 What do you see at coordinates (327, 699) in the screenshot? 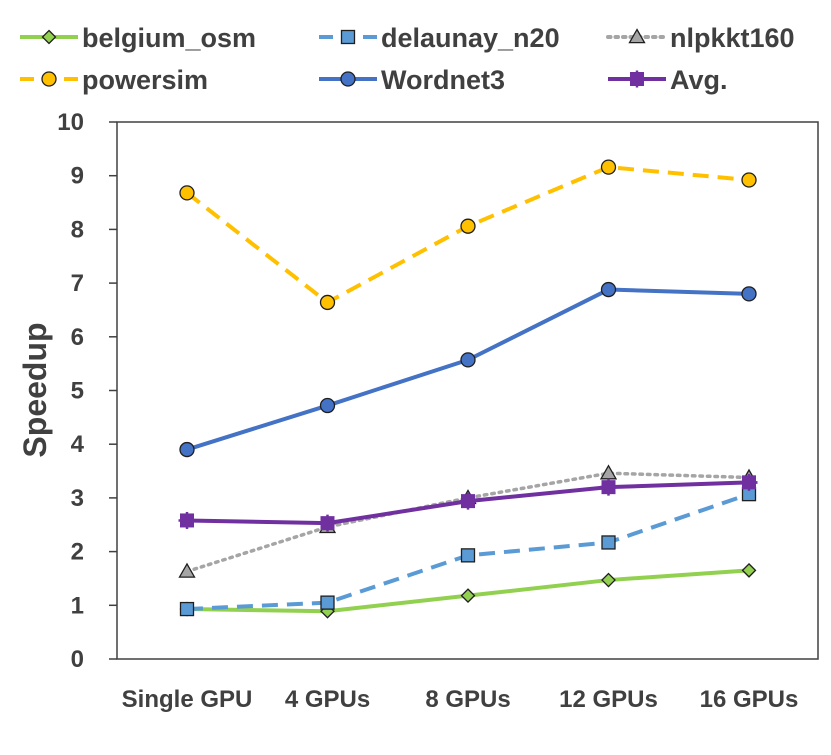
I see `x-tick-label: 4 GPUs` at bounding box center [327, 699].